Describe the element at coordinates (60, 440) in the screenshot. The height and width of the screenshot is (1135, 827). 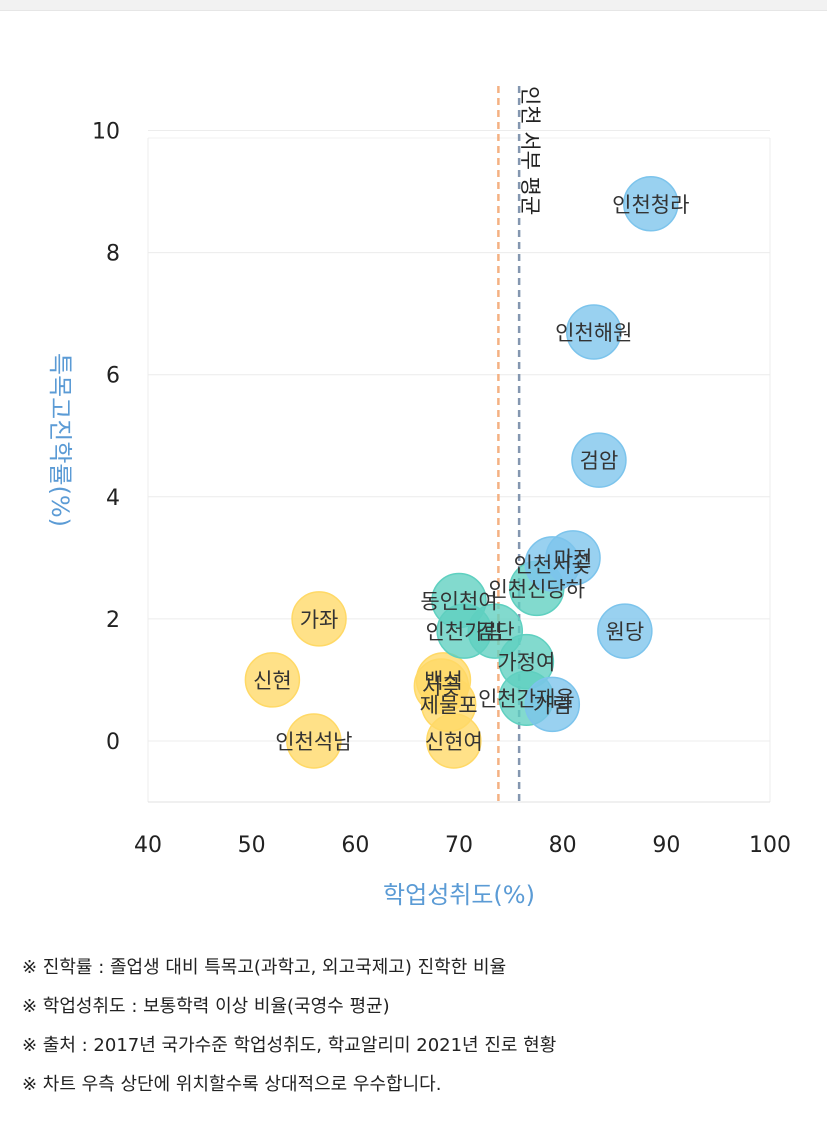
I see `y-axis-title: 특목고진학률(%)` at that location.